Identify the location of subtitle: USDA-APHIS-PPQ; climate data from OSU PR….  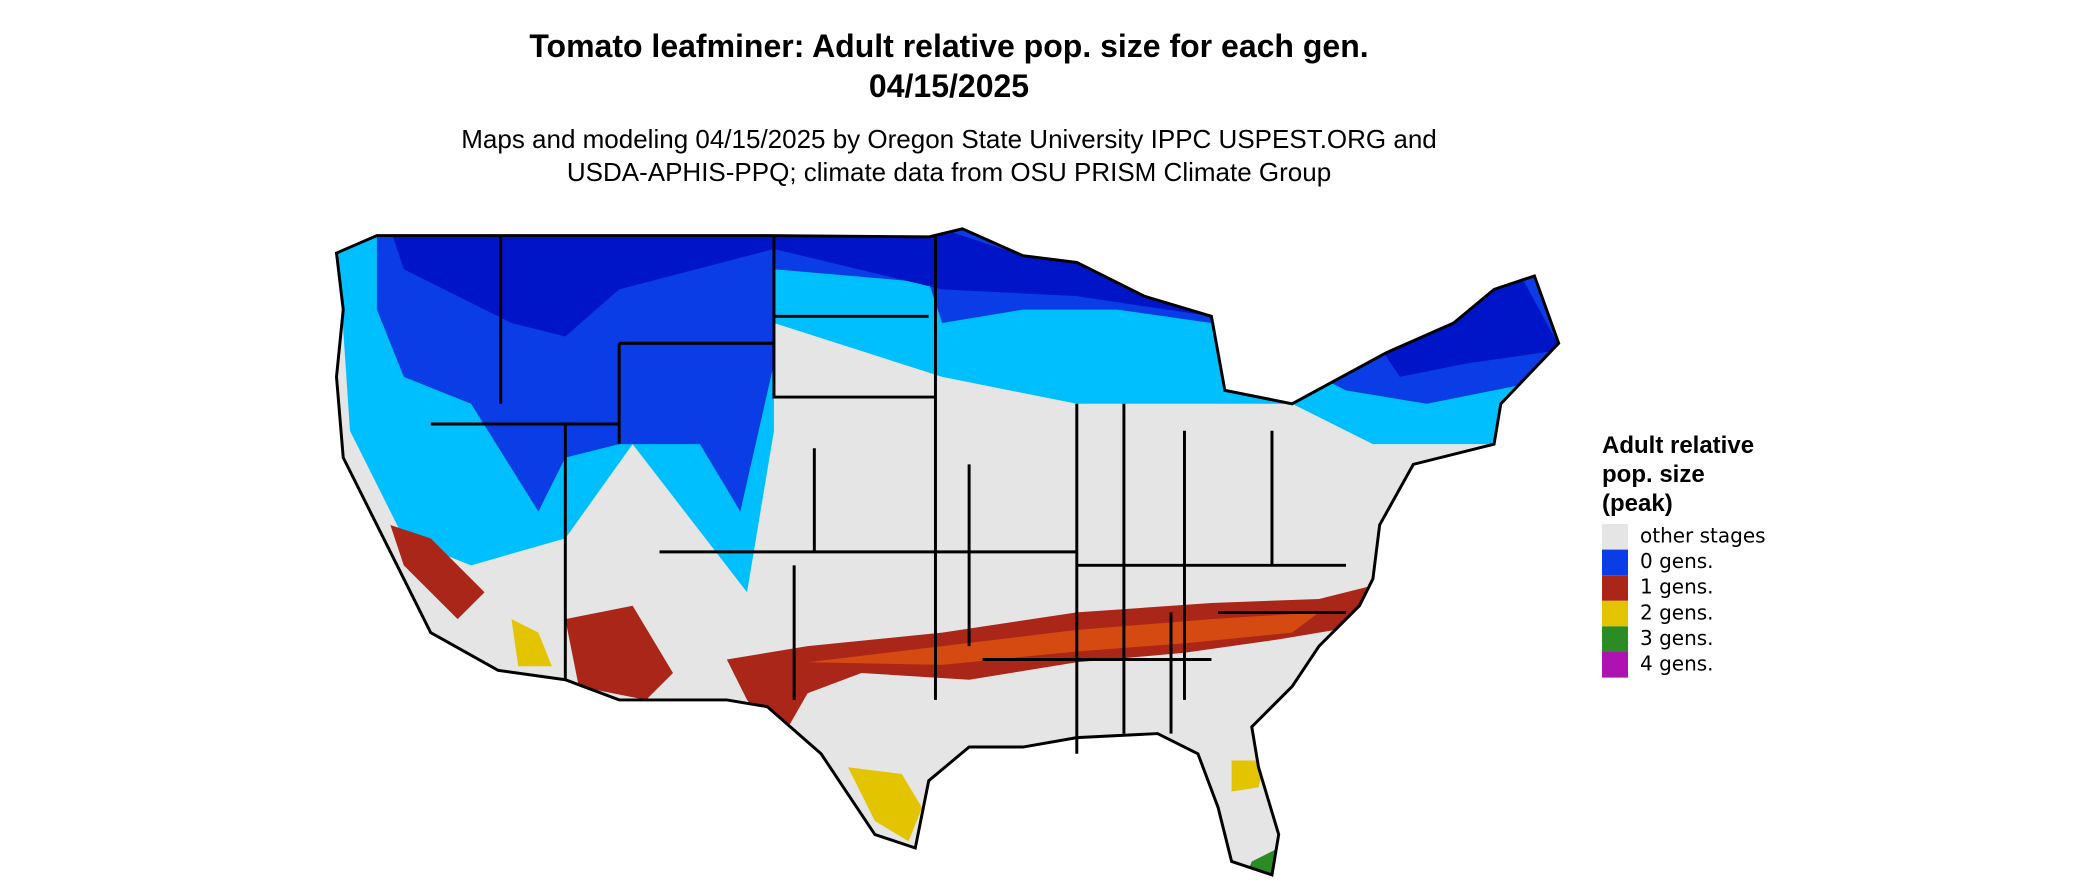
(949, 172).